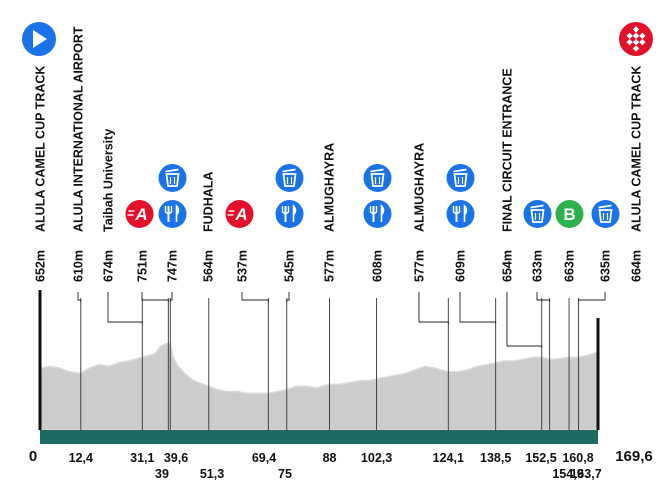 The height and width of the screenshot is (499, 670). I want to click on waypoint-name-label: FUDHALA, so click(209, 202).